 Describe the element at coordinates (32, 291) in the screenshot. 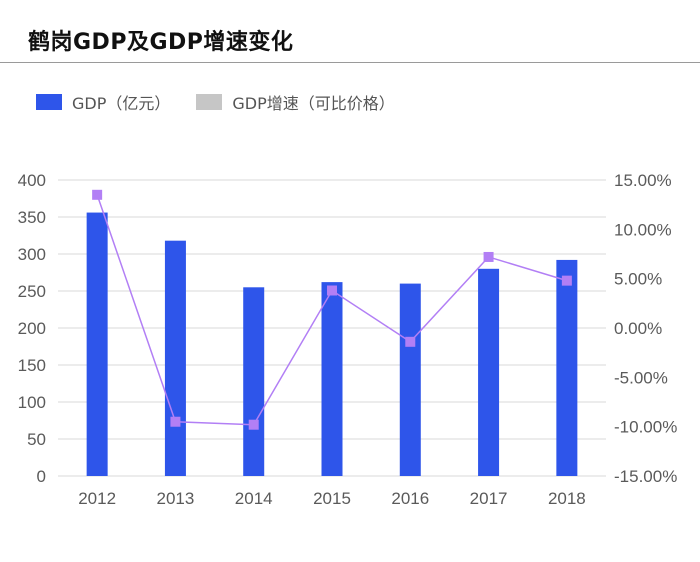

I see `y-left-tick-label: 250` at that location.